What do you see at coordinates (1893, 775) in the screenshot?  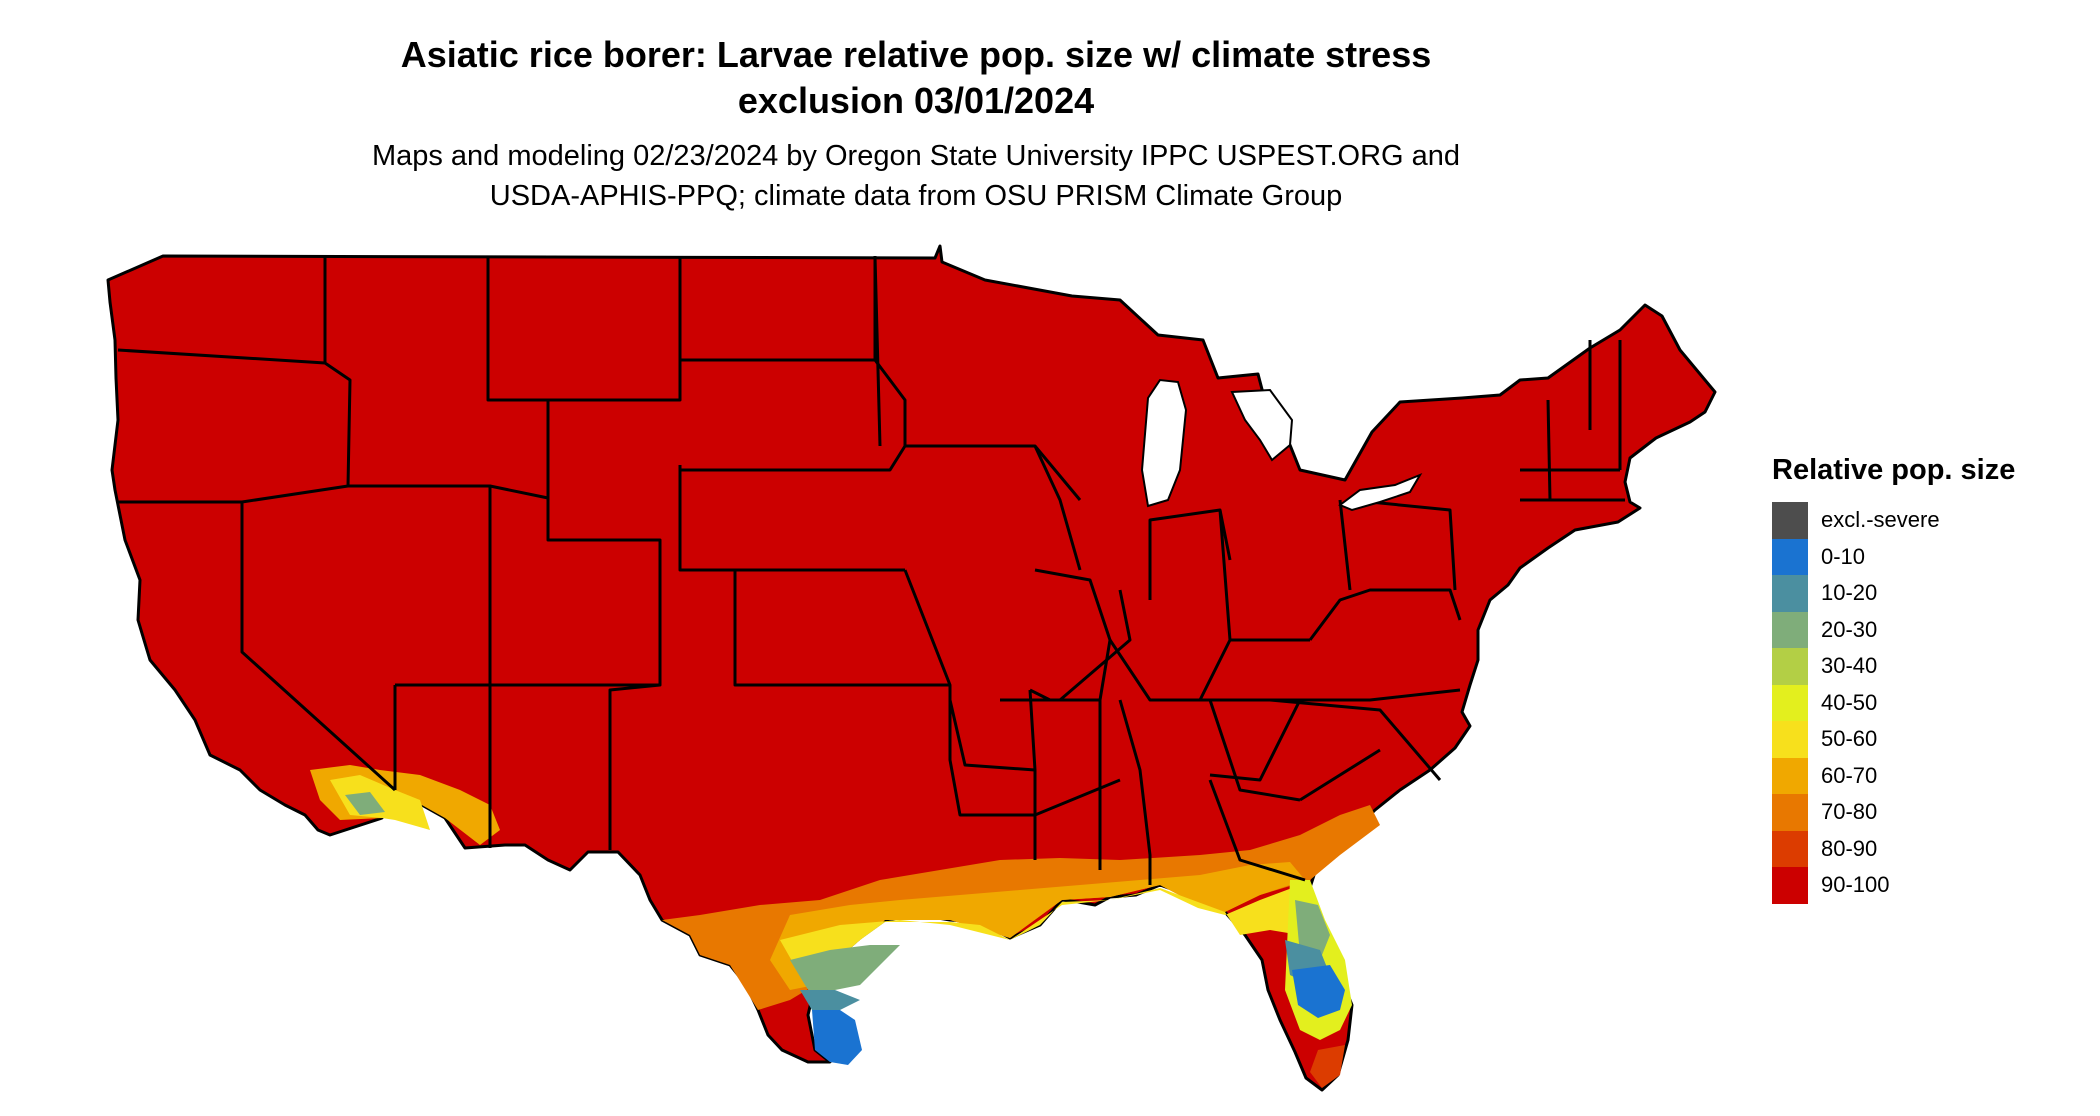 I see `legend-item: 60-70` at bounding box center [1893, 775].